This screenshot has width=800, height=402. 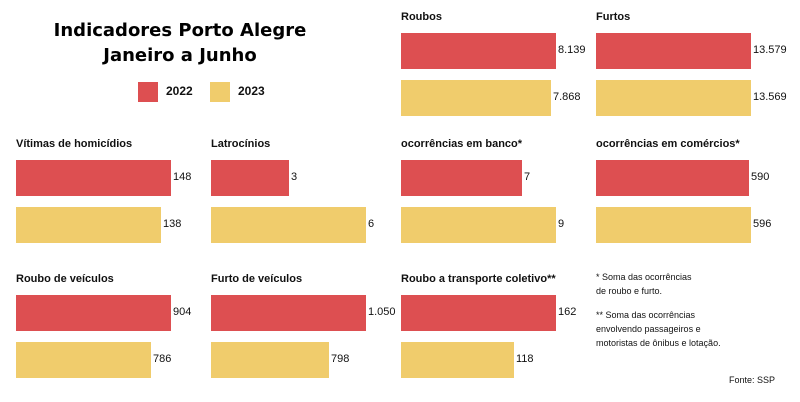 What do you see at coordinates (691, 197) in the screenshot?
I see `panel-6: ocorrências em comércios* 590 596` at bounding box center [691, 197].